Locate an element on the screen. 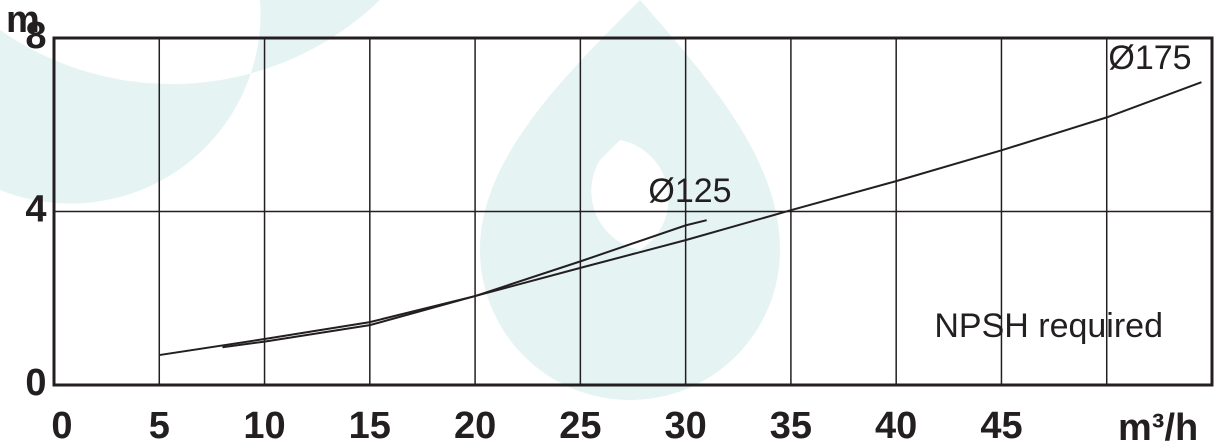 The width and height of the screenshot is (1220, 448). x-tick-label: 40 is located at coordinates (896, 426).